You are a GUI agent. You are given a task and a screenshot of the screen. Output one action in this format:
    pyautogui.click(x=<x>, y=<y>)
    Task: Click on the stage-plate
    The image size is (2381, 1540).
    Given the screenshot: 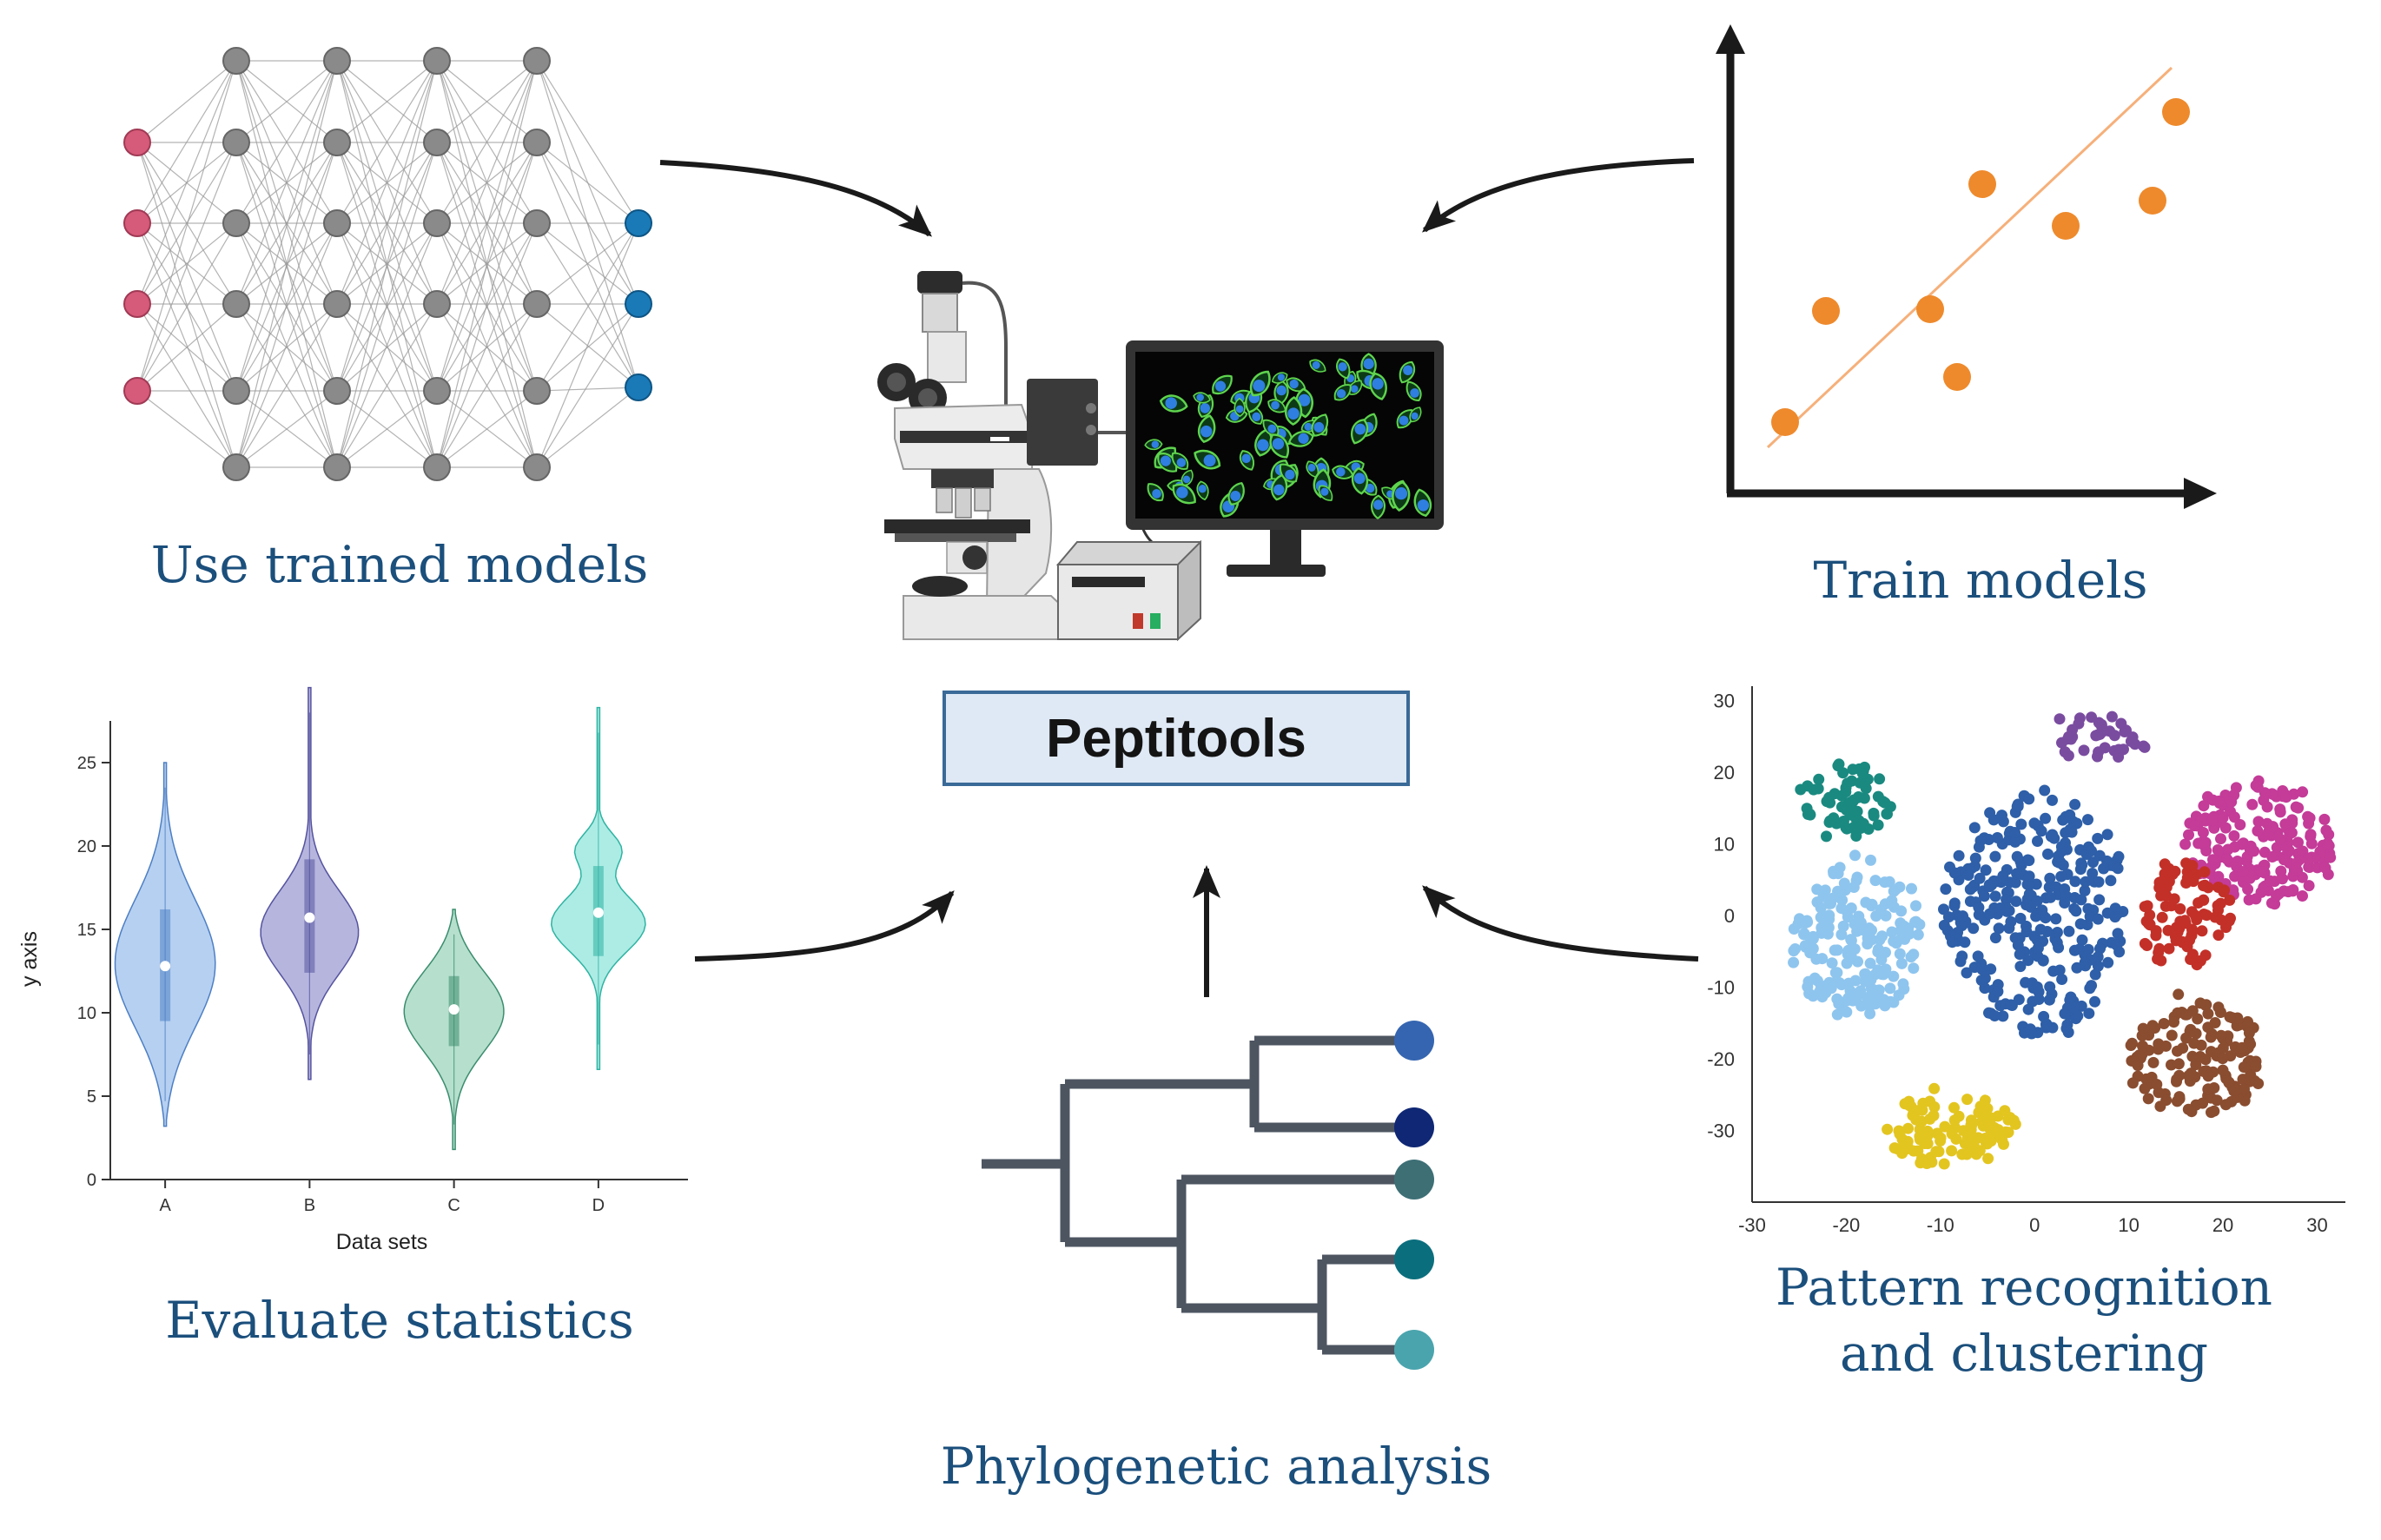 What is the action you would take?
    pyautogui.click(x=957, y=526)
    